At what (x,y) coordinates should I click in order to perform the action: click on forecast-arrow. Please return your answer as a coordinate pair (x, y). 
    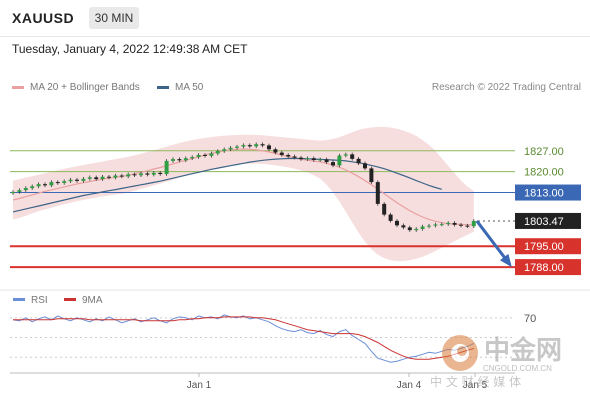
    Looking at the image, I should click on (493, 244).